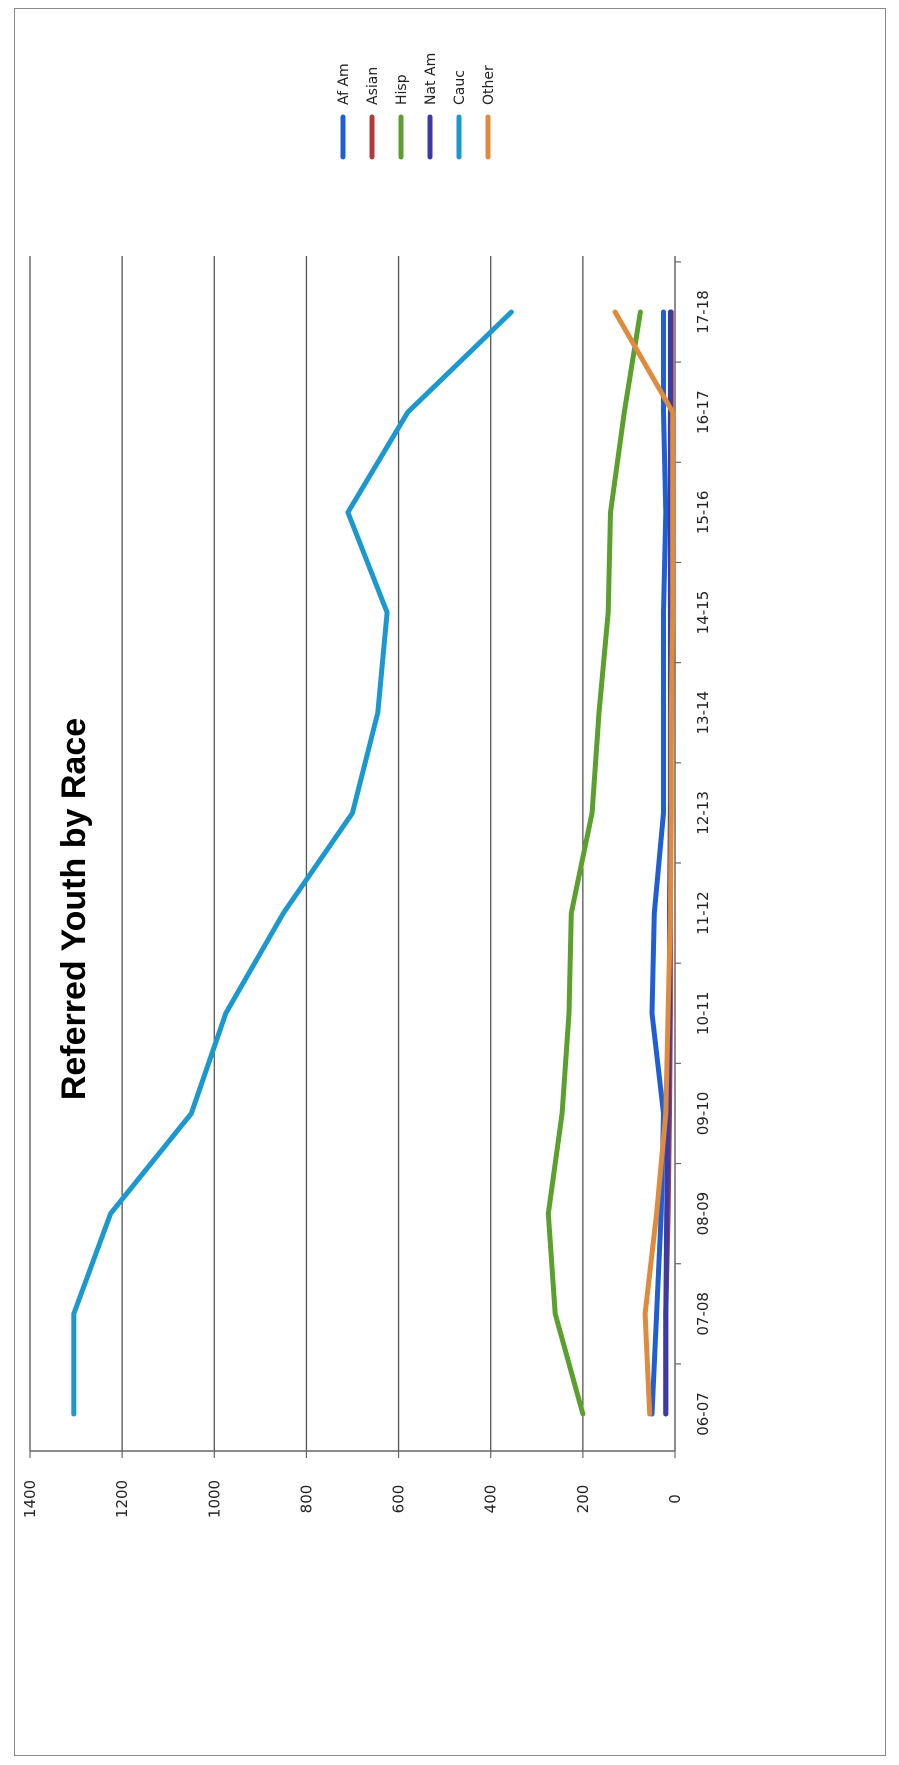 Image resolution: width=899 pixels, height=1765 pixels. Describe the element at coordinates (703, 513) in the screenshot. I see `x-tick-label: 15-16` at that location.